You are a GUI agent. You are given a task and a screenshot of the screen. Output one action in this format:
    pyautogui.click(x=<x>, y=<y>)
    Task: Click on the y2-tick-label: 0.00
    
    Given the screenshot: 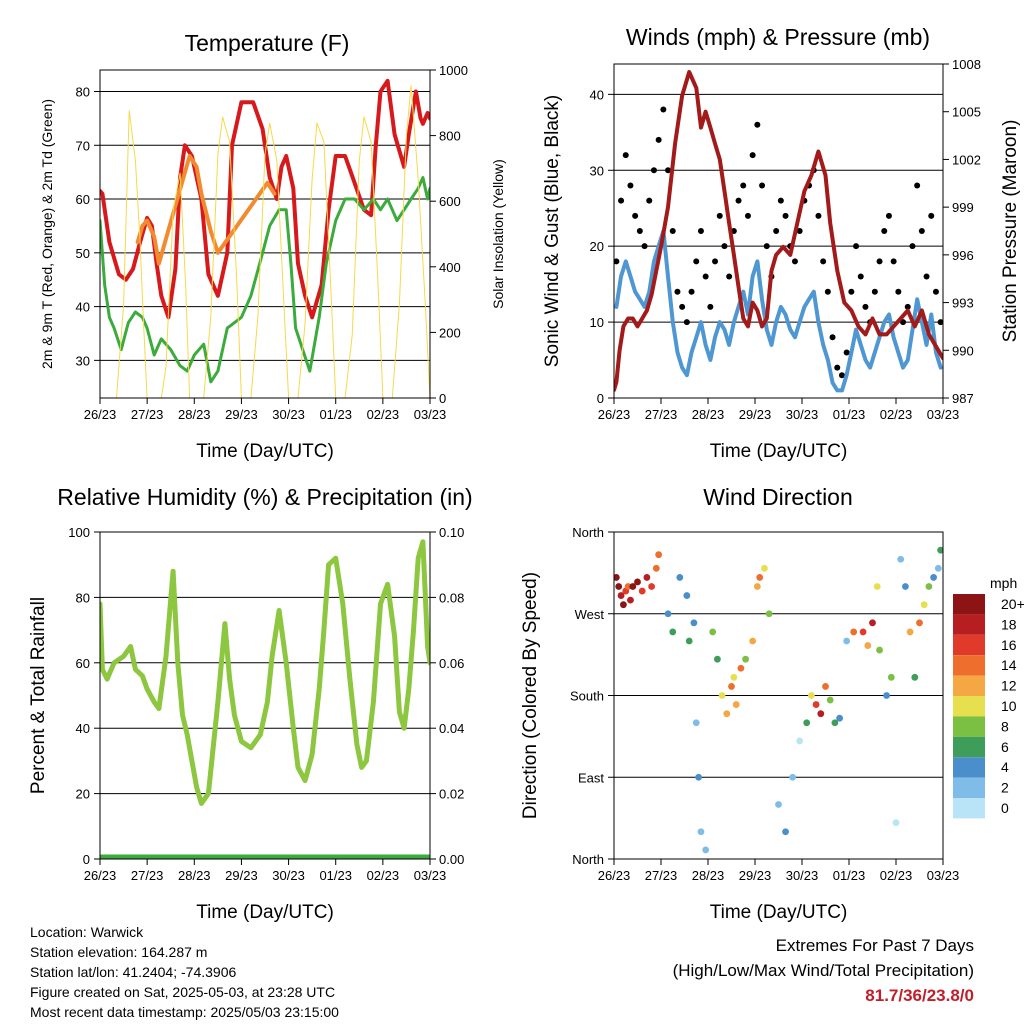 What is the action you would take?
    pyautogui.click(x=451, y=859)
    